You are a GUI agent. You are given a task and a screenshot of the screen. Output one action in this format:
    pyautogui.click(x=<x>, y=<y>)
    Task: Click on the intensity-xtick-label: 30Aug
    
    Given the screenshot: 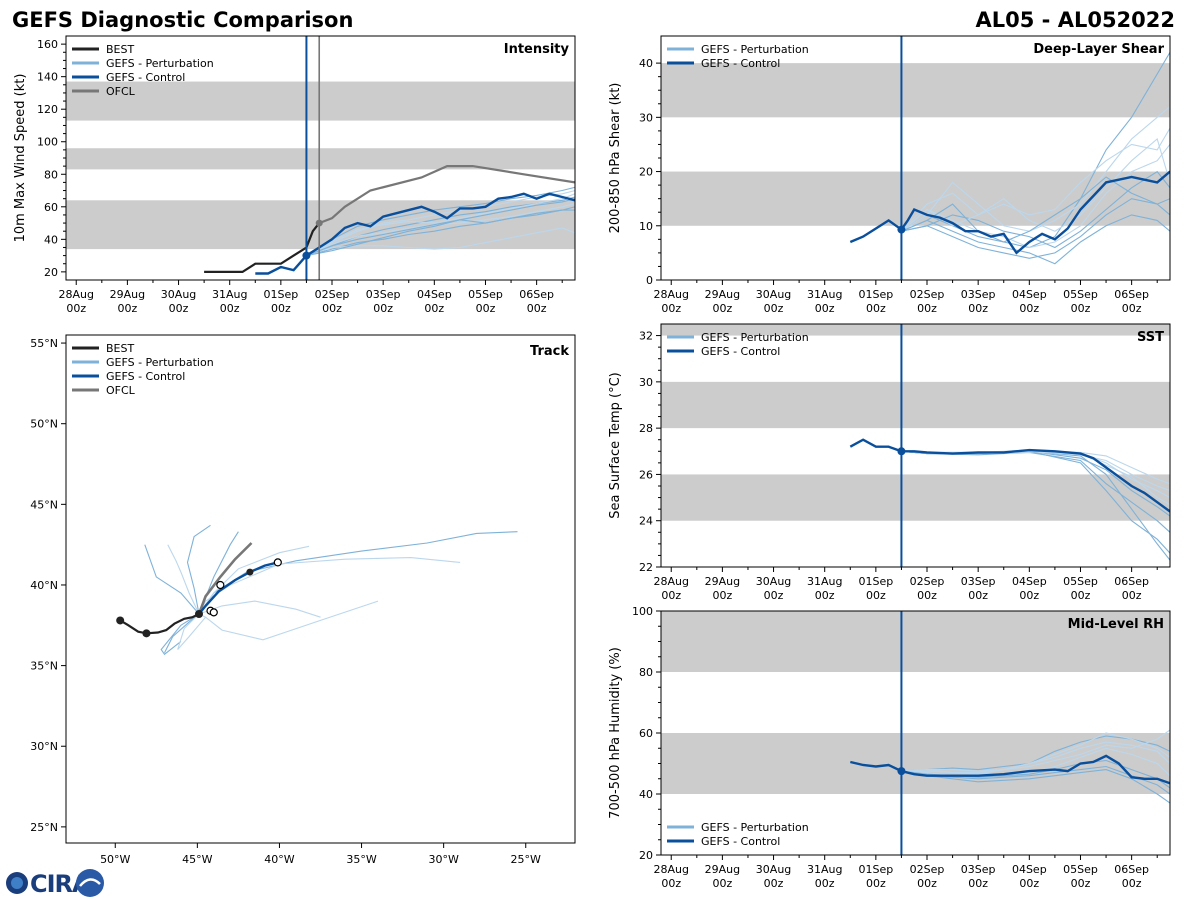 What is the action you would take?
    pyautogui.click(x=178, y=294)
    